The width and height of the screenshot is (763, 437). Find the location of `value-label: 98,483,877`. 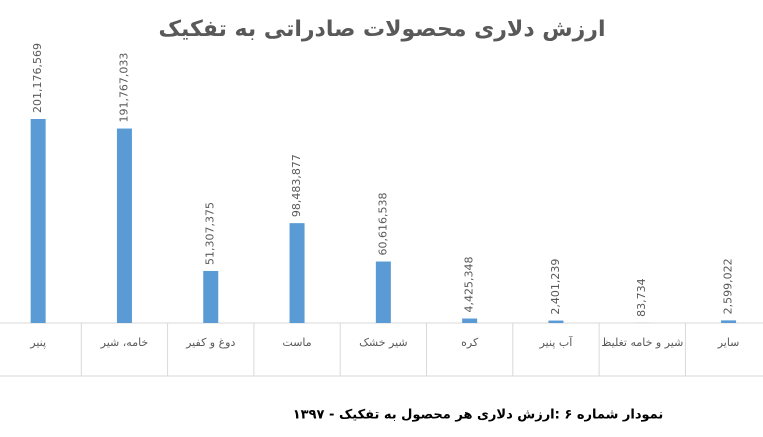

value-label: 98,483,877 is located at coordinates (296, 185).